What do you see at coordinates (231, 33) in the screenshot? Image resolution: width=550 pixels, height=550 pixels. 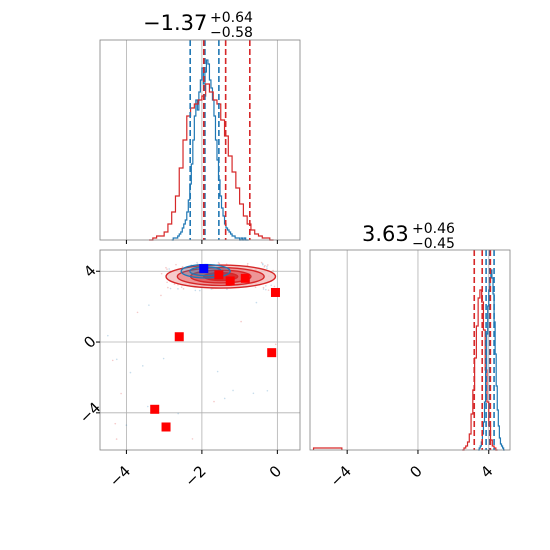 I see `histogram-x-title-minus: −0.58` at bounding box center [231, 33].